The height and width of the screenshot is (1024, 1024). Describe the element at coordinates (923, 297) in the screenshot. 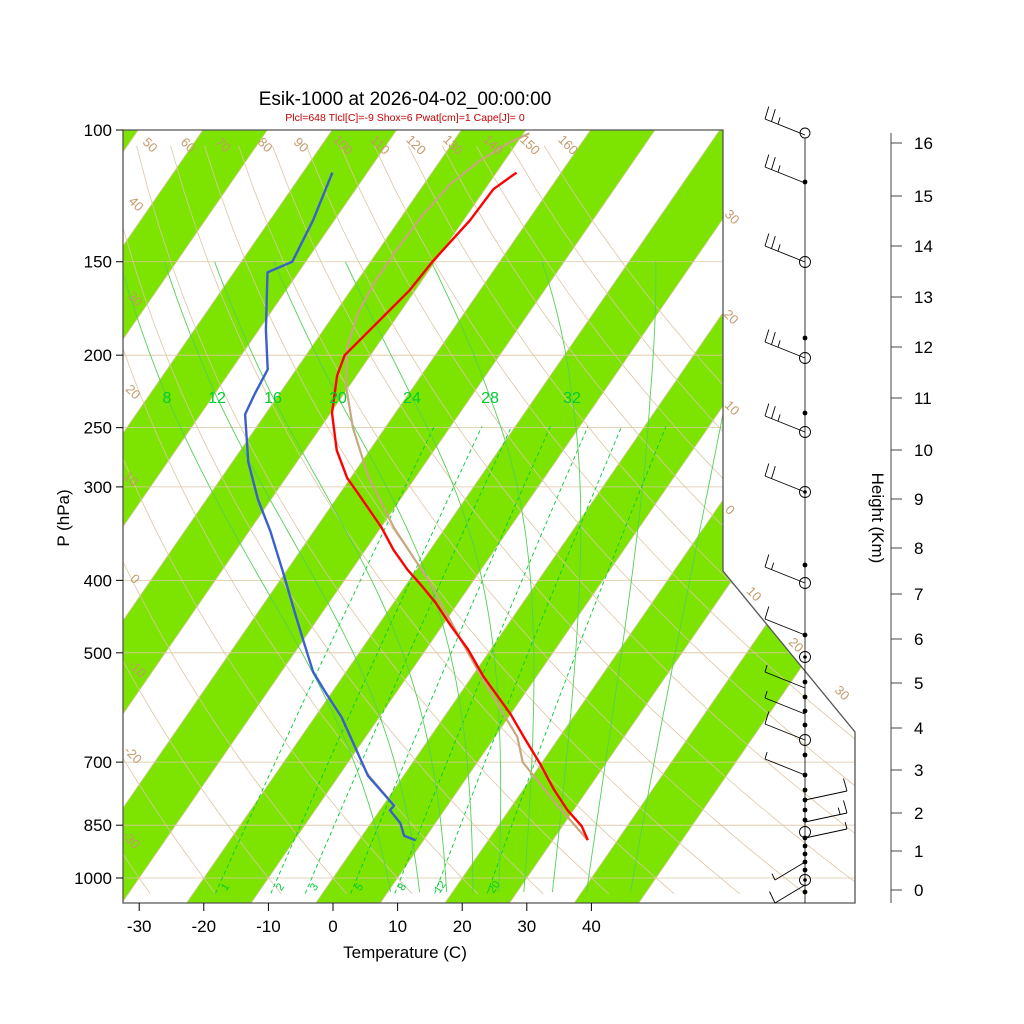

I see `height-tick-label: 13` at that location.